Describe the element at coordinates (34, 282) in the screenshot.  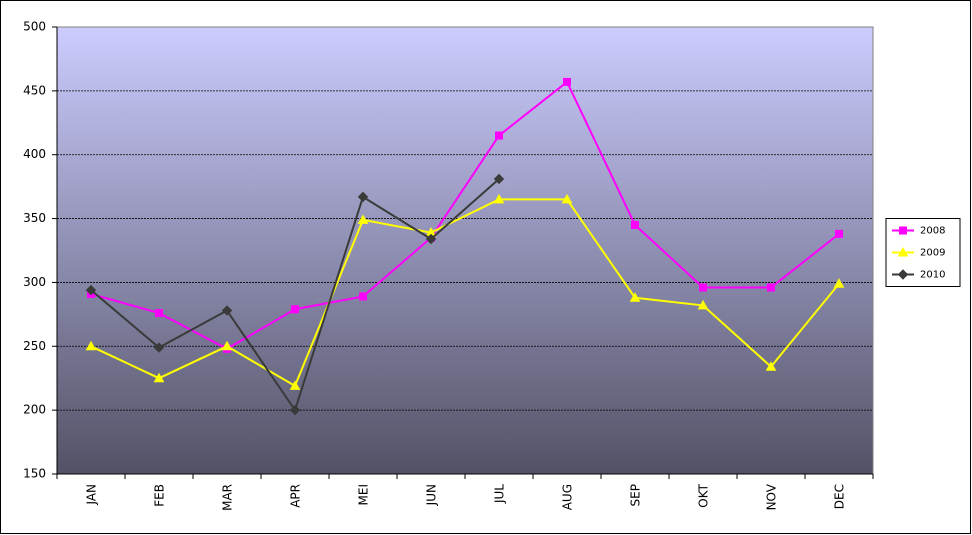
I see `y-tick-label: 300` at that location.